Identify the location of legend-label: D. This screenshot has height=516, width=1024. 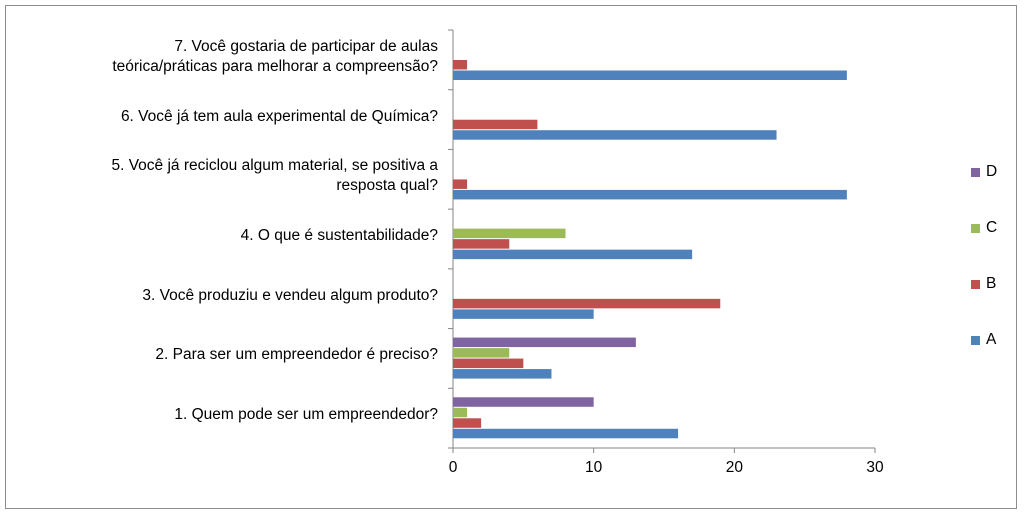
(992, 171).